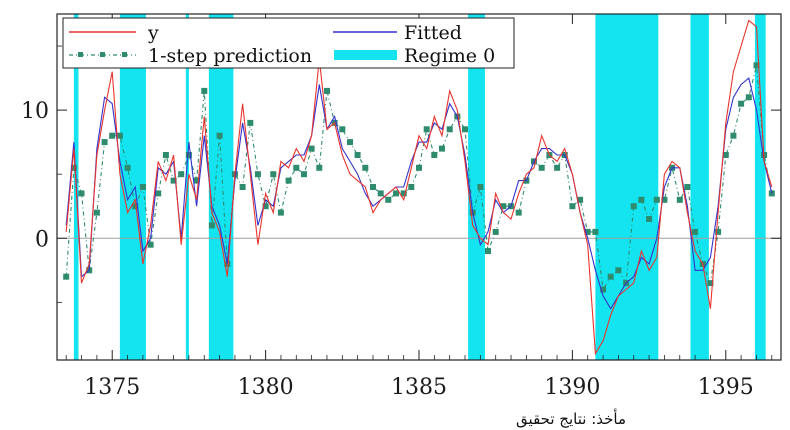 The height and width of the screenshot is (430, 790). What do you see at coordinates (726, 387) in the screenshot?
I see `x-tick-label: 1395` at bounding box center [726, 387].